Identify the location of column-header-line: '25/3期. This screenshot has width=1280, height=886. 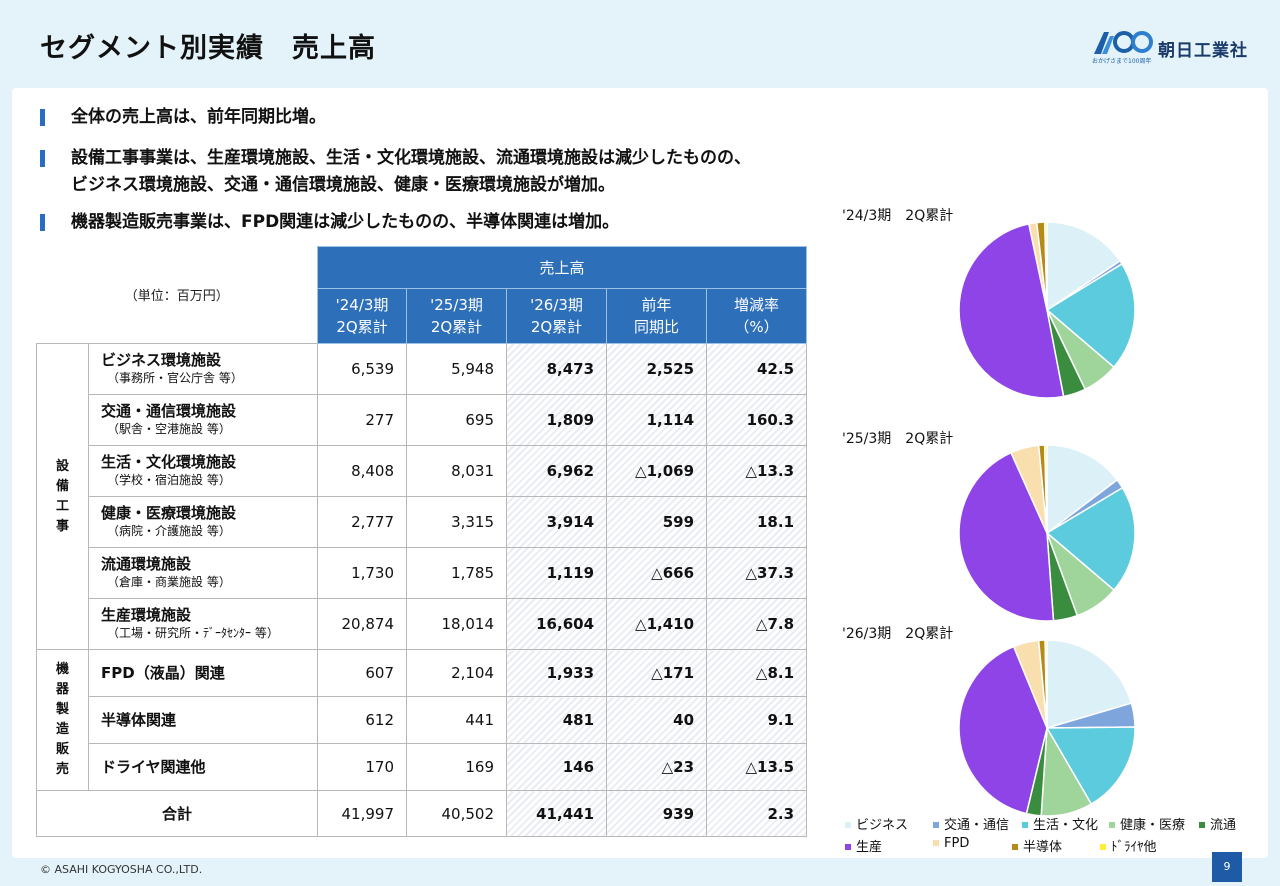
(456, 305).